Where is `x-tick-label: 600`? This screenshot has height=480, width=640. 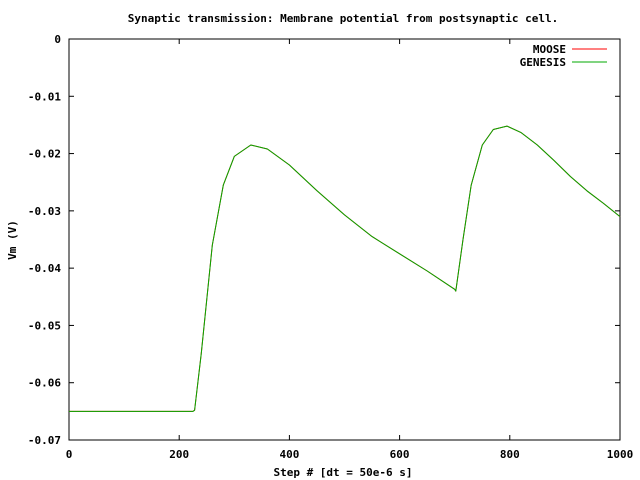 x-tick-label: 600 is located at coordinates (400, 454).